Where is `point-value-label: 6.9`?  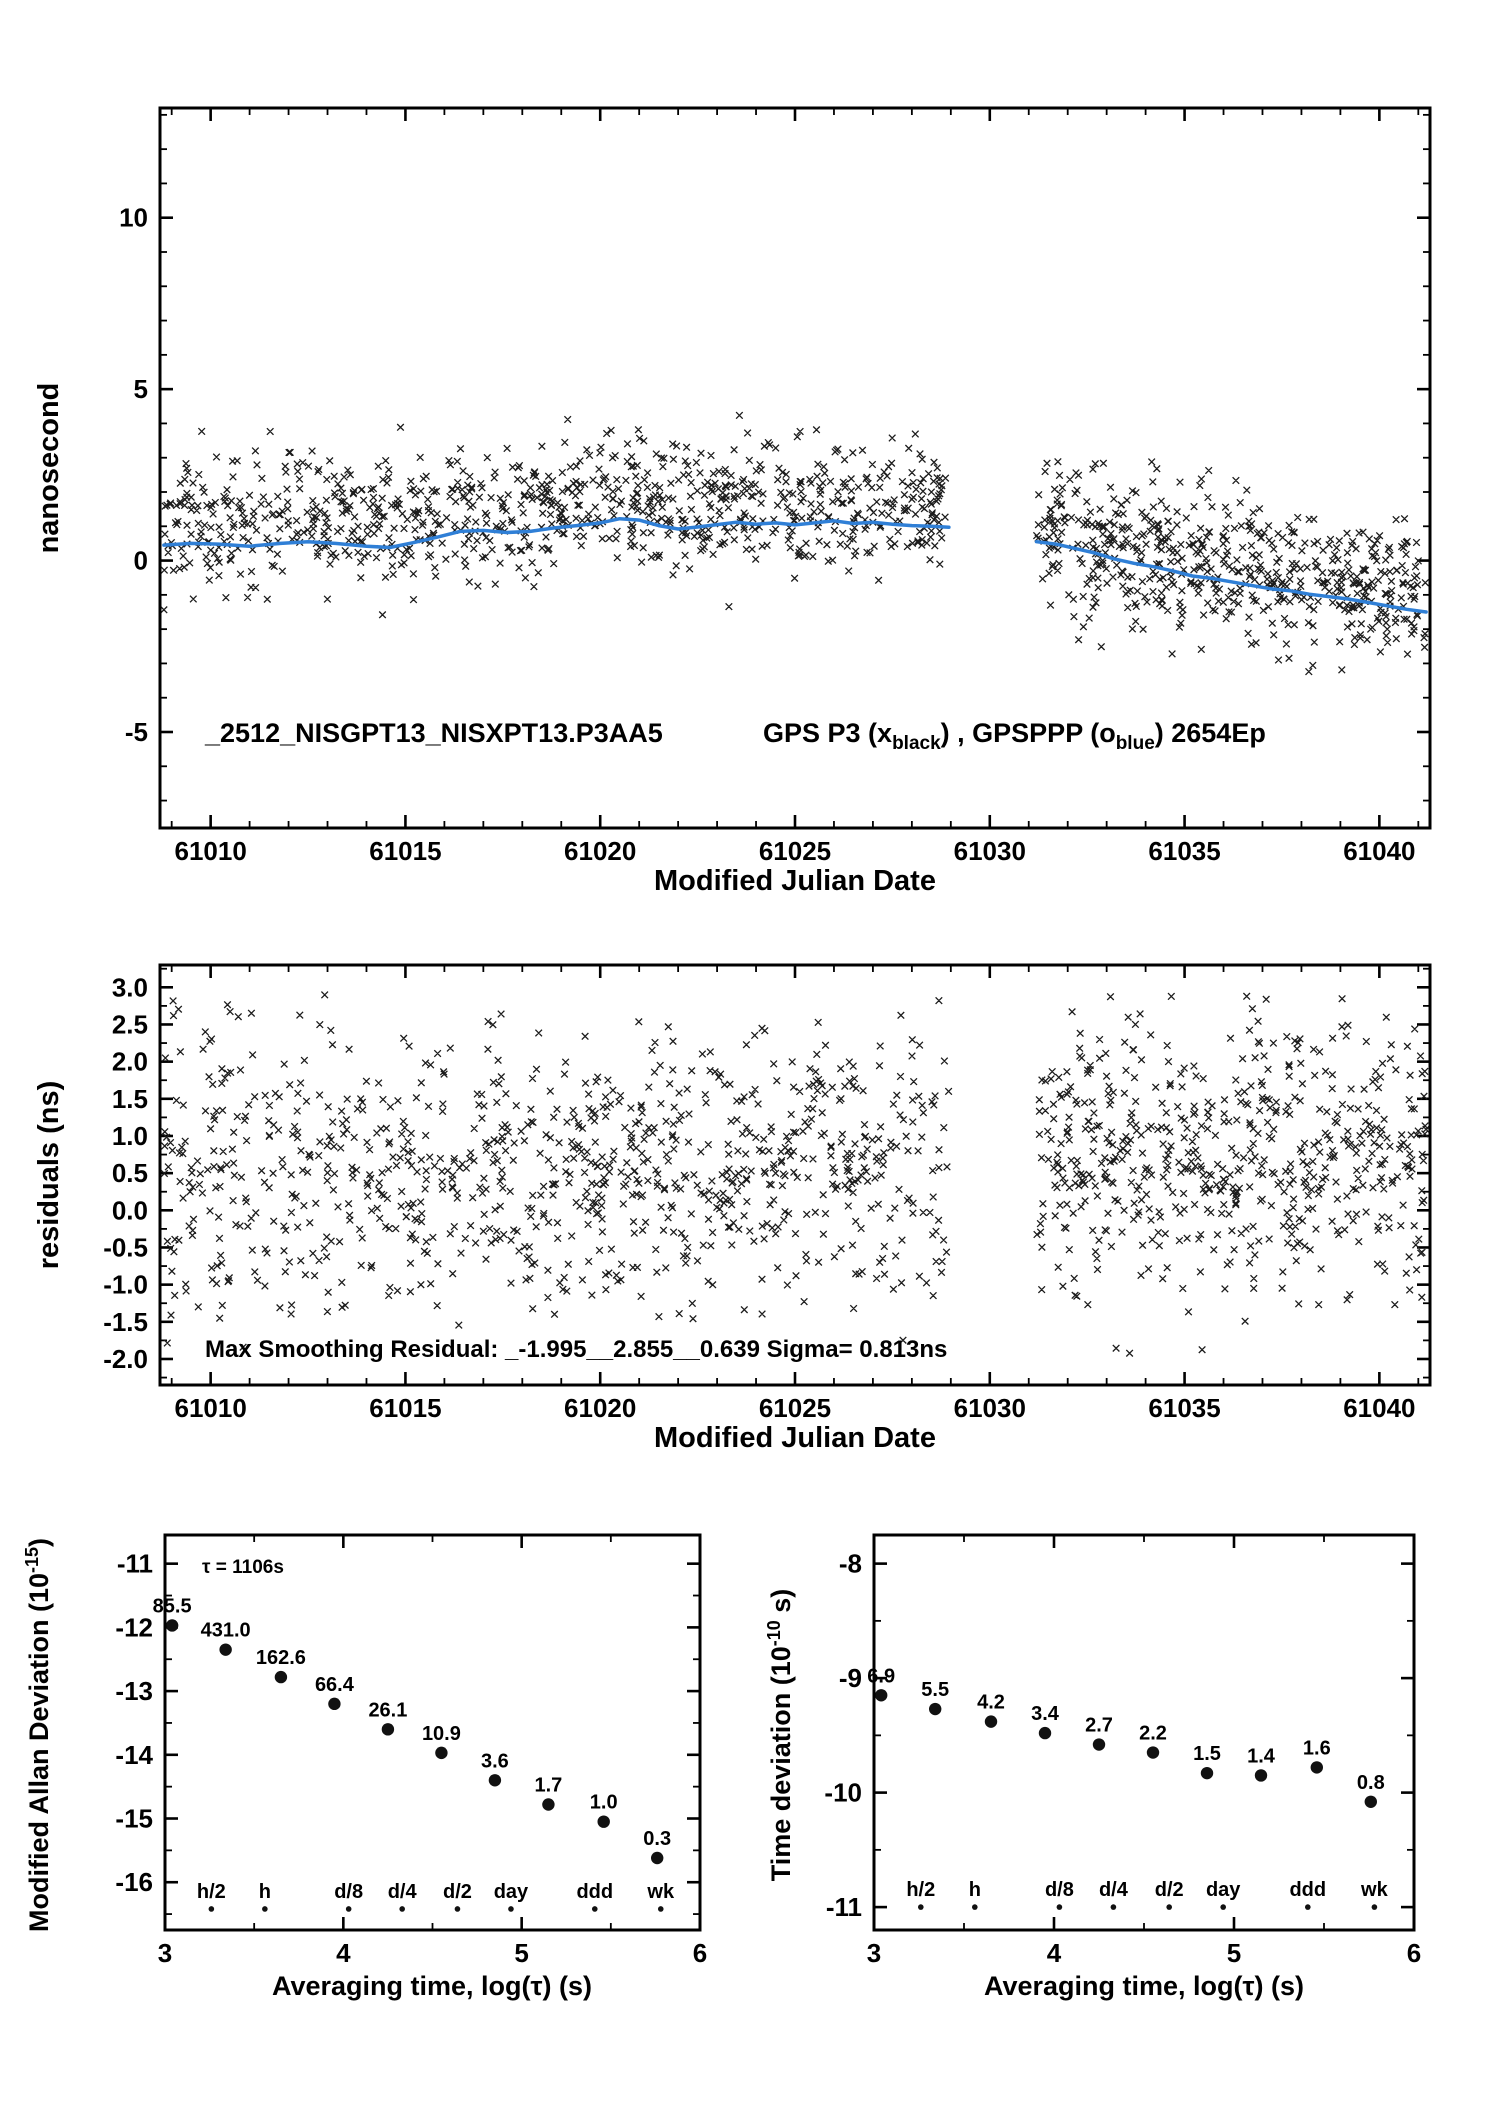 point-value-label: 6.9 is located at coordinates (881, 1676).